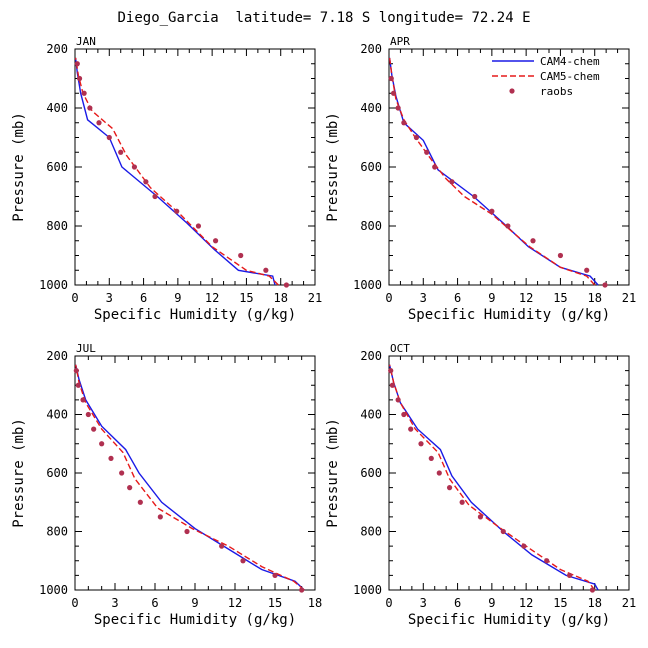 This screenshot has width=648, height=648. What do you see at coordinates (275, 603) in the screenshot?
I see `x-tick-label: 15` at bounding box center [275, 603].